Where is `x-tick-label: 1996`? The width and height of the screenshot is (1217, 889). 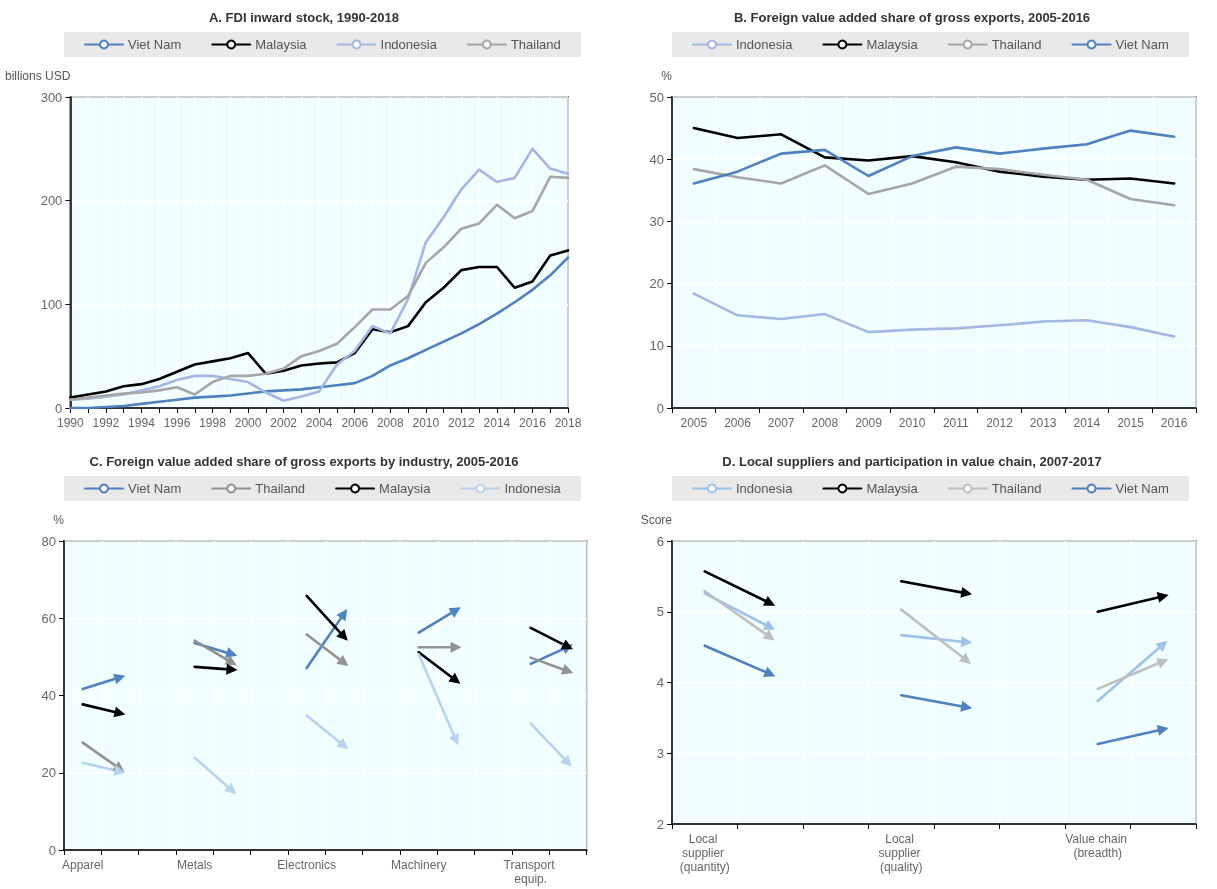 x-tick-label: 1996 is located at coordinates (177, 423).